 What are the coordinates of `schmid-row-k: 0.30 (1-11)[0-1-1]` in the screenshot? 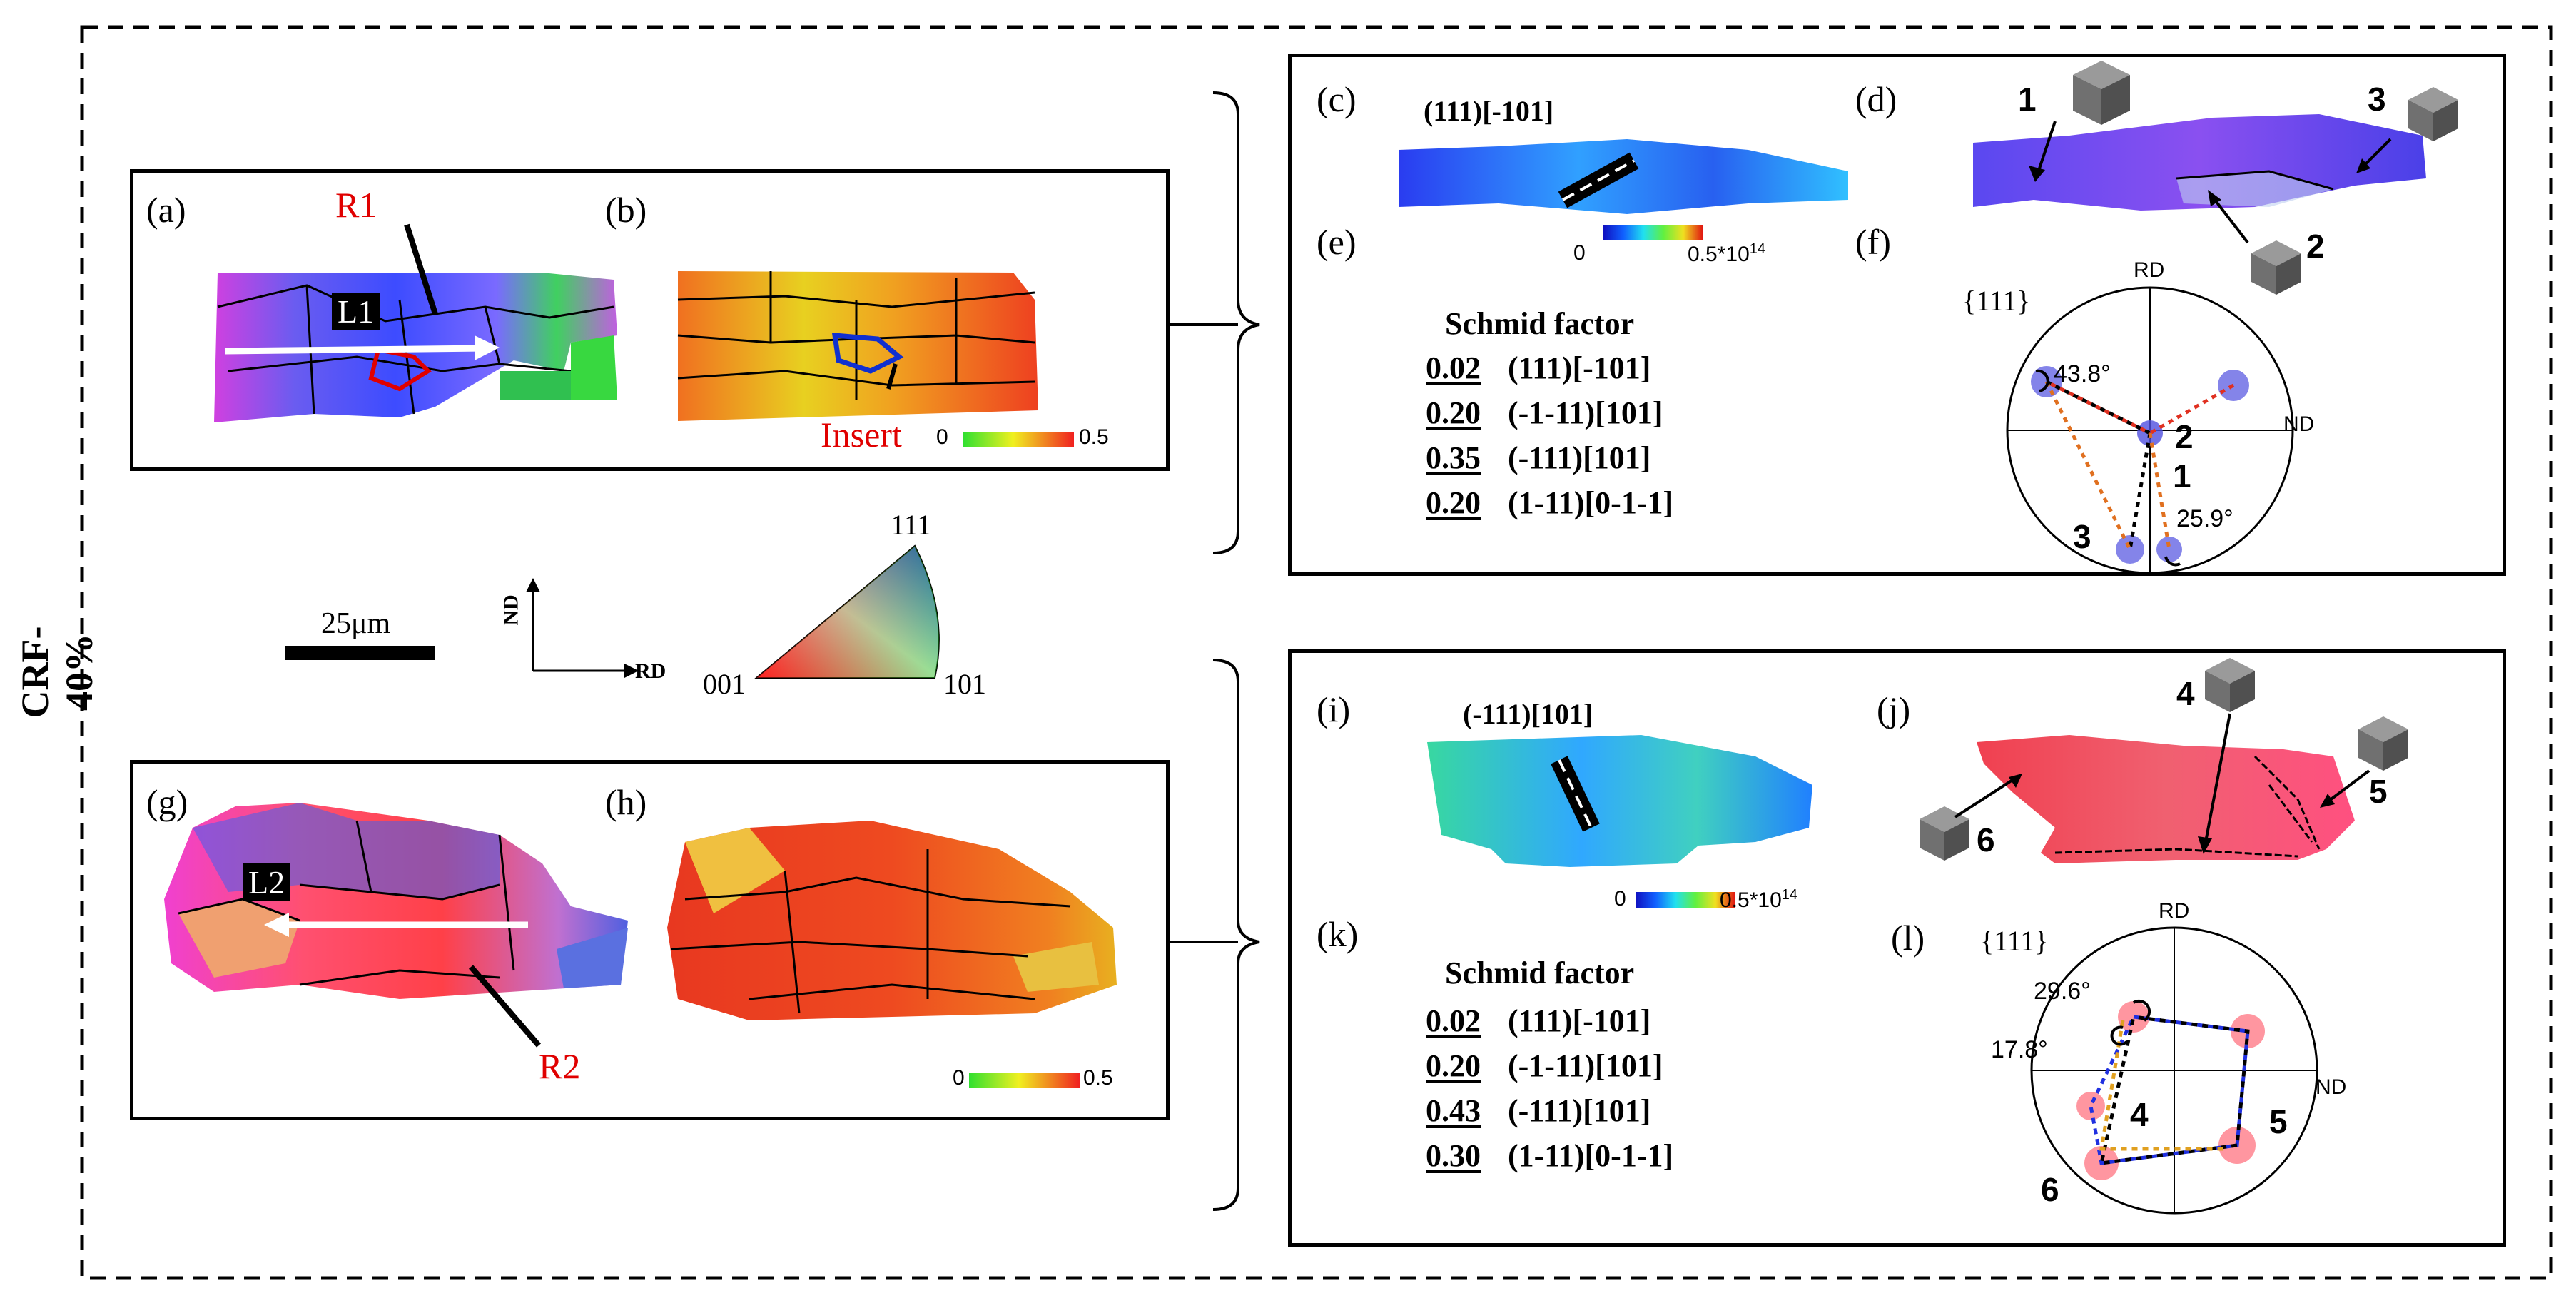 It's located at (1549, 1155).